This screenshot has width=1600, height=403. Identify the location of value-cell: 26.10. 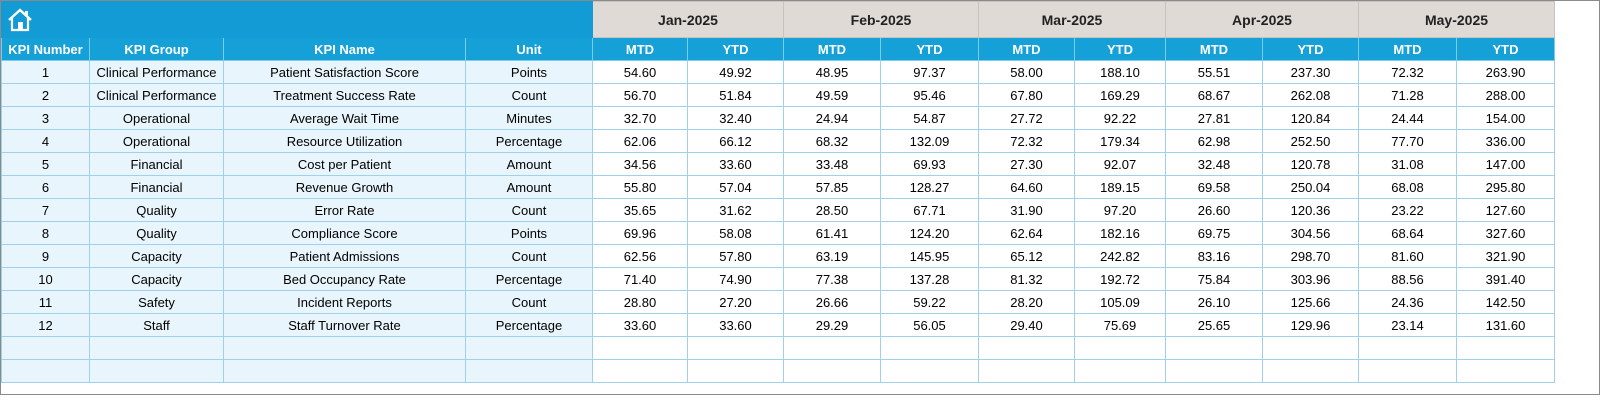
(1214, 302).